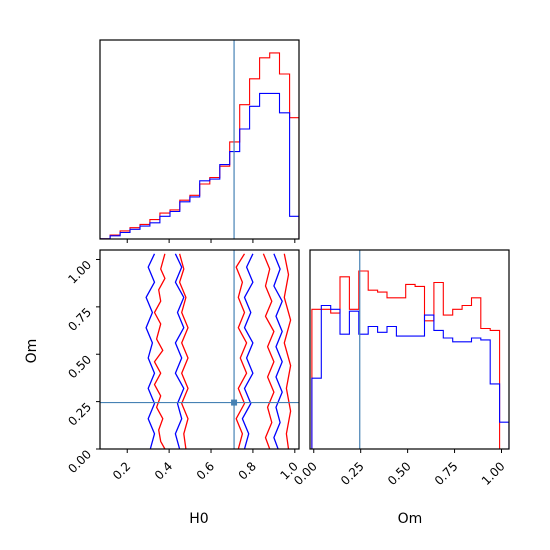  I want to click on tick-label-y-om: 0.50, so click(79, 366).